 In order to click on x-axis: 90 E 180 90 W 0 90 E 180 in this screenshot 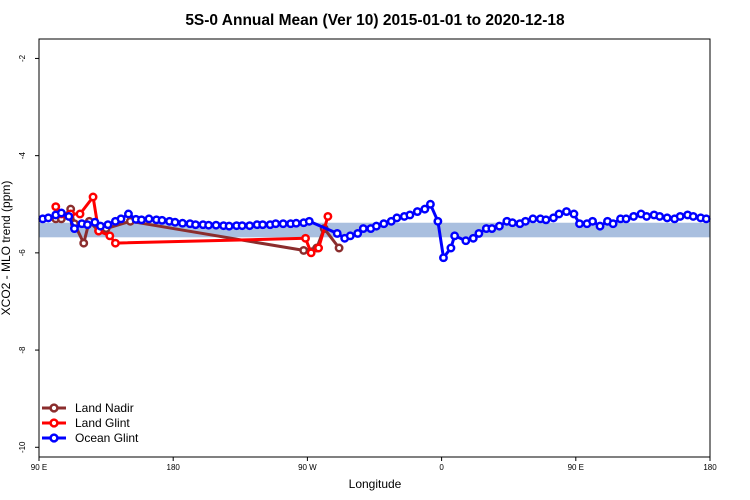, I will do `click(374, 464)`.